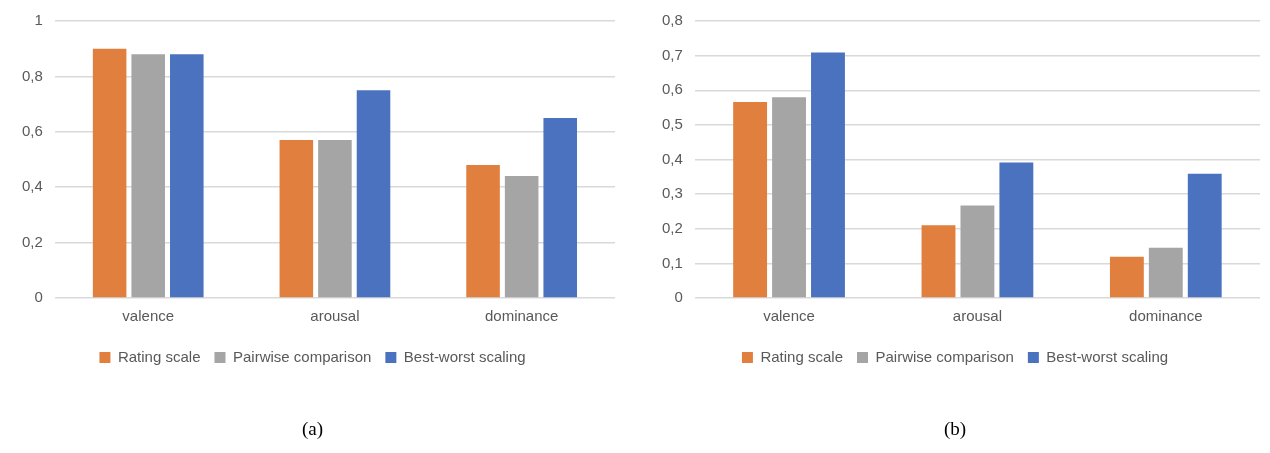 The height and width of the screenshot is (453, 1270). Describe the element at coordinates (312, 429) in the screenshot. I see `text: (a)` at that location.